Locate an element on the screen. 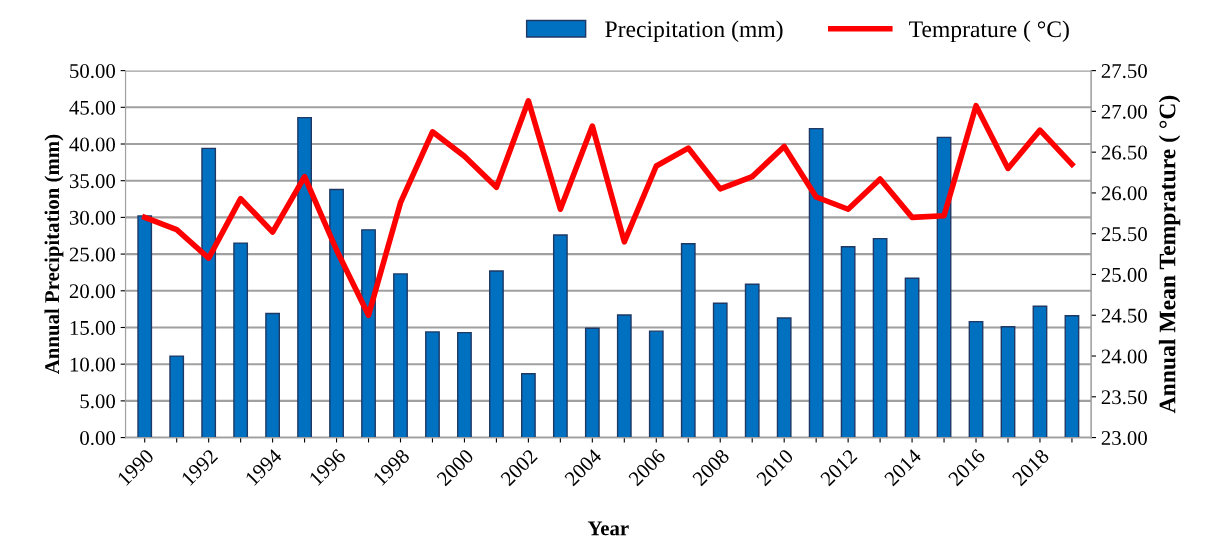  y-tick-label: 25.00 is located at coordinates (92, 254).